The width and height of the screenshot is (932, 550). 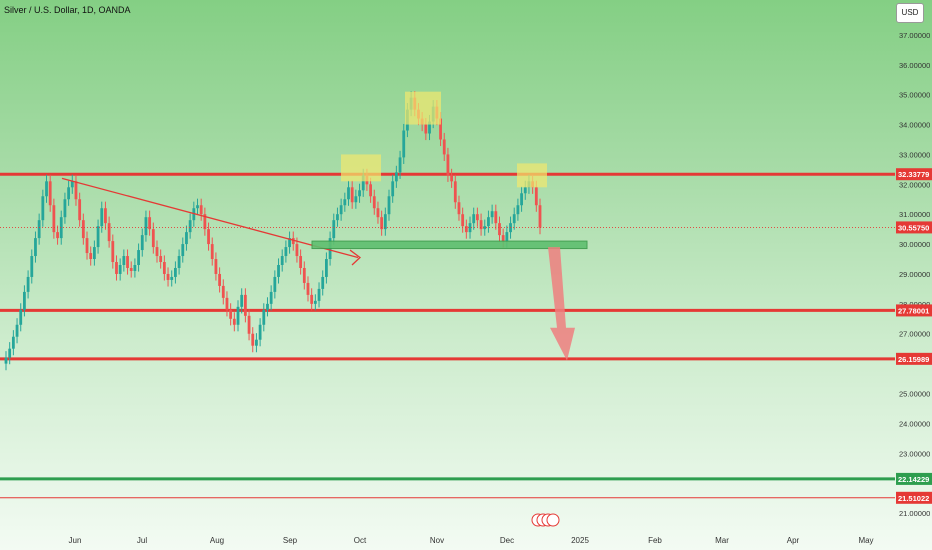 What do you see at coordinates (507, 540) in the screenshot?
I see `time-tick-label: Dec` at bounding box center [507, 540].